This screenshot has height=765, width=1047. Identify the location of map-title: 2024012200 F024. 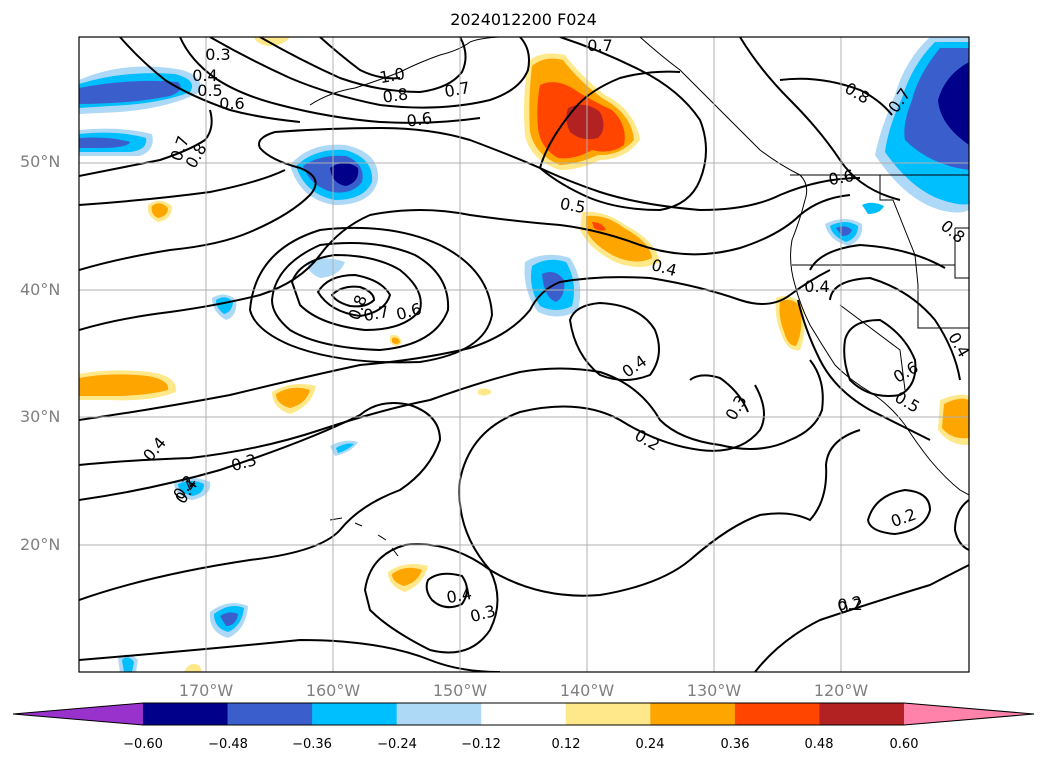
(523, 19).